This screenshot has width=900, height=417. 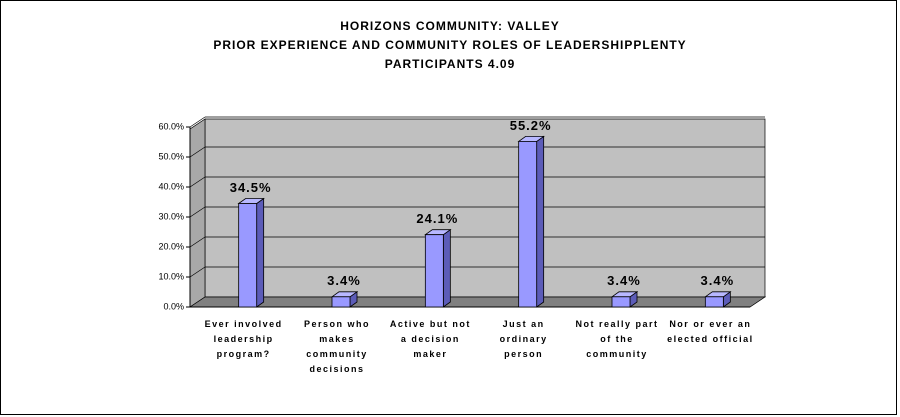 What do you see at coordinates (450, 64) in the screenshot?
I see `chart-title: PARTICIPANTS 4.09` at bounding box center [450, 64].